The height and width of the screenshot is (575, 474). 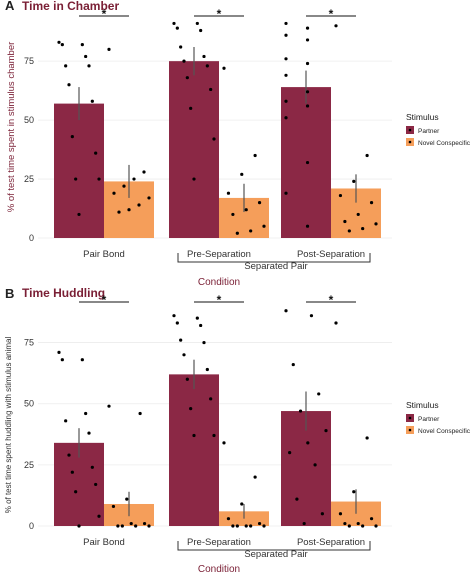 What do you see at coordinates (429, 419) in the screenshot?
I see `legend-b-partner-label: Partner` at bounding box center [429, 419].